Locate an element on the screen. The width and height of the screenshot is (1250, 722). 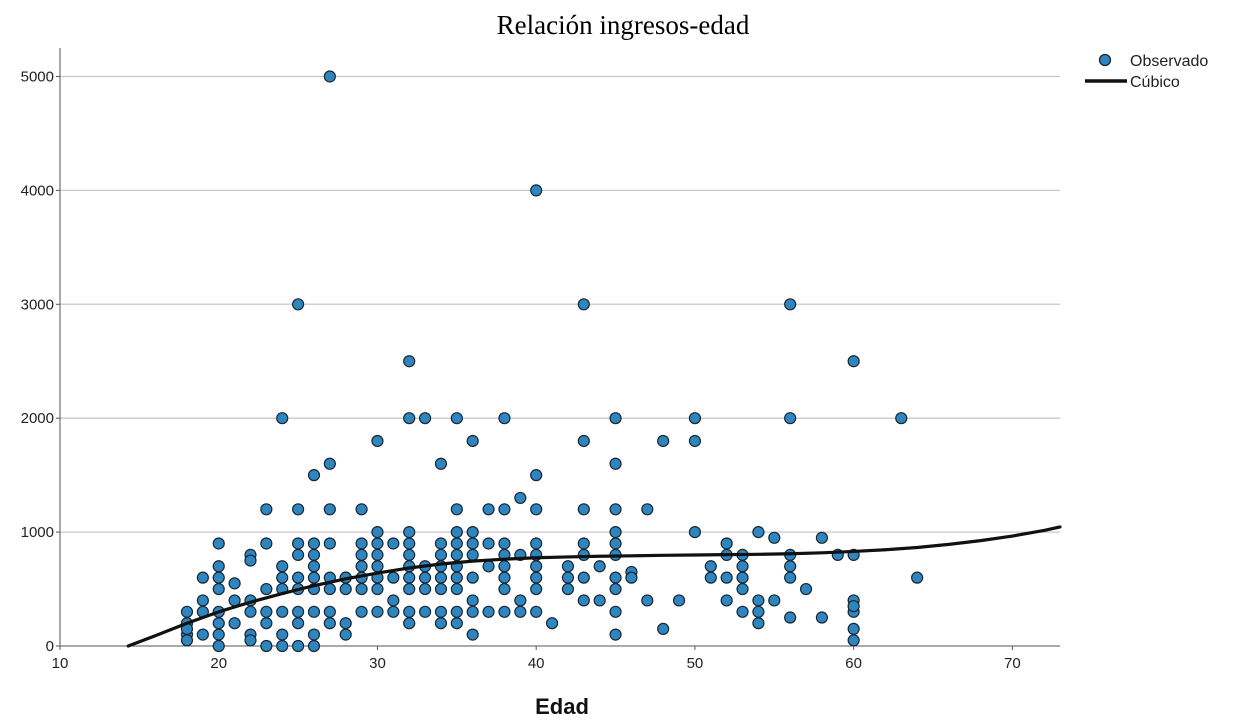
y-tick-label-1000: 1000 is located at coordinates (37, 532).